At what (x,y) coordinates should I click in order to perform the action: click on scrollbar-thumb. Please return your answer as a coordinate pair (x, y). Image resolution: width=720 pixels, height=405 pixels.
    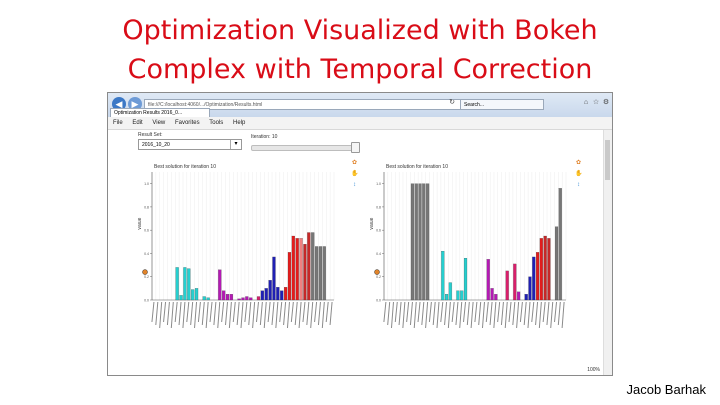
    Looking at the image, I should click on (607, 160).